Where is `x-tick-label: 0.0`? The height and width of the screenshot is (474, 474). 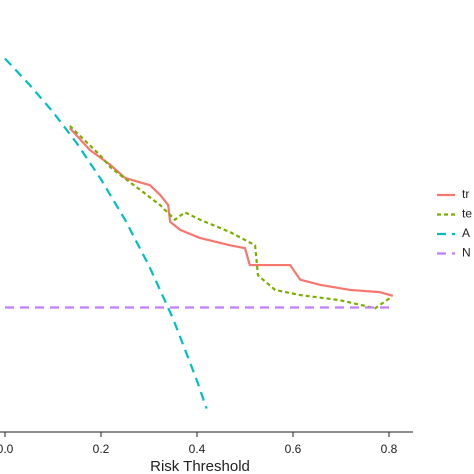
x-tick-label: 0.0 is located at coordinates (7, 449).